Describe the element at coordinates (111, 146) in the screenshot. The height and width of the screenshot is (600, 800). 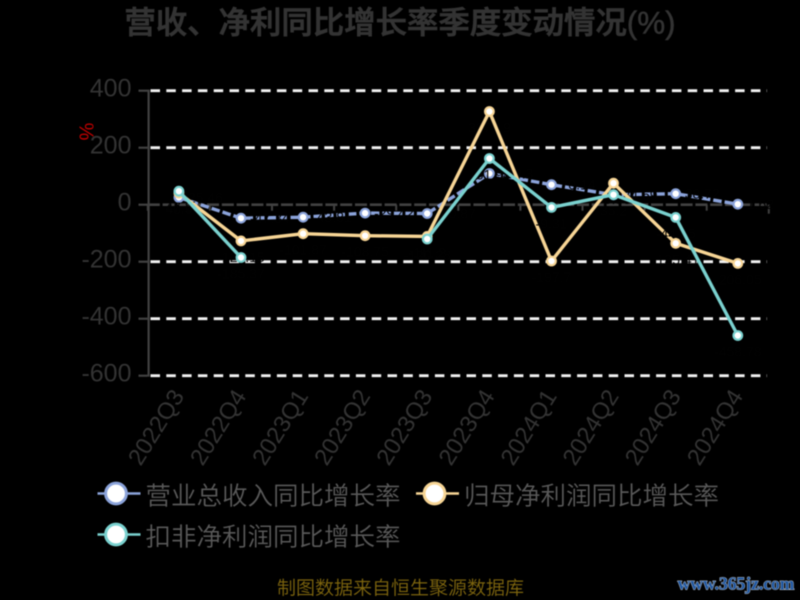
I see `svg-text: 200` at that location.